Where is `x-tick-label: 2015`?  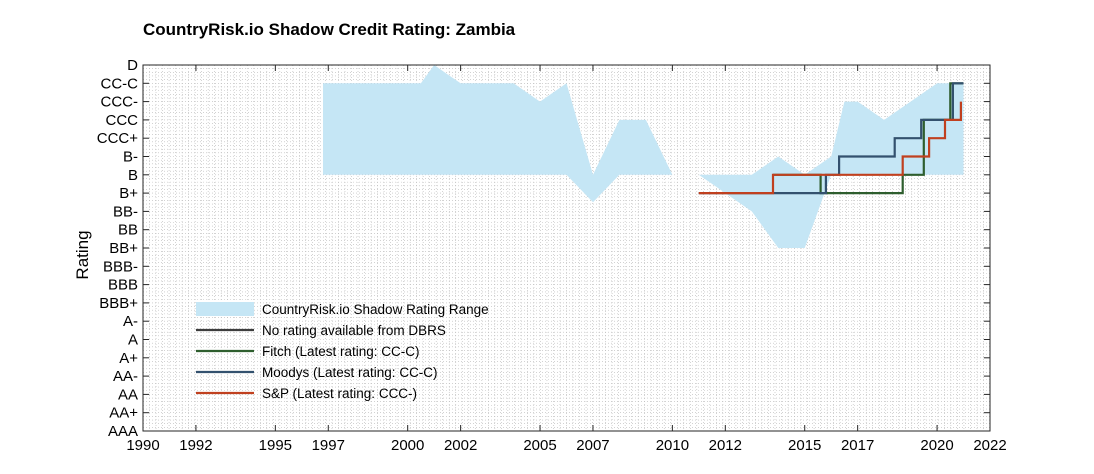 x-tick-label: 2015 is located at coordinates (804, 445).